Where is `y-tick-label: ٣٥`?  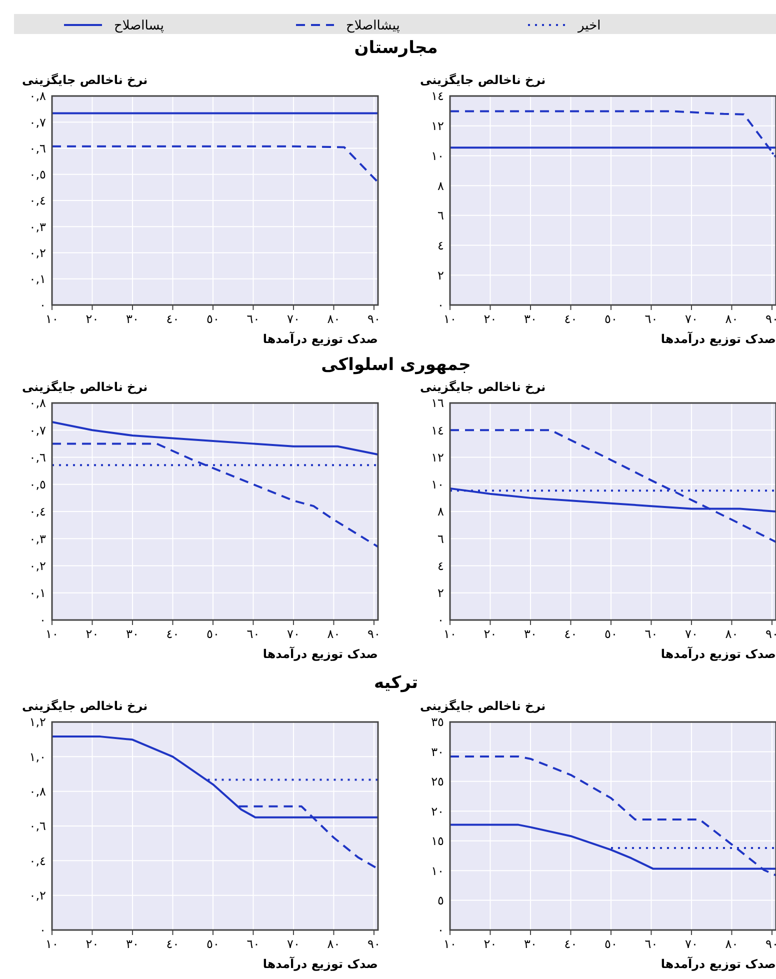
y-tick-label: ٣٥ is located at coordinates (437, 722).